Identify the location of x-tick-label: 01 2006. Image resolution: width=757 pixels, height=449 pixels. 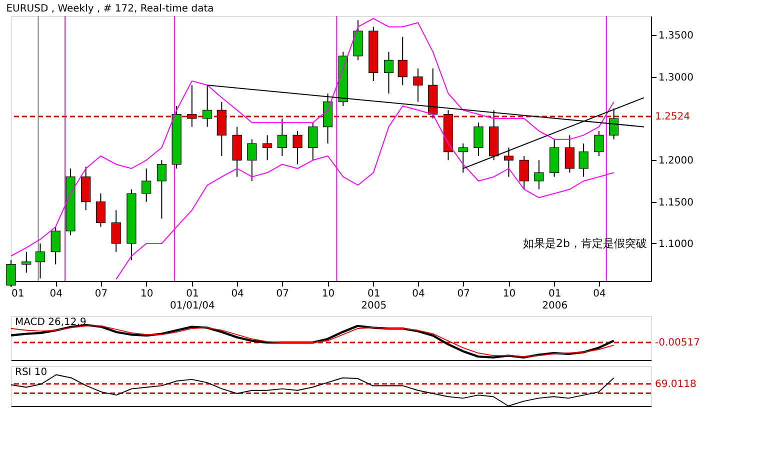
(555, 300).